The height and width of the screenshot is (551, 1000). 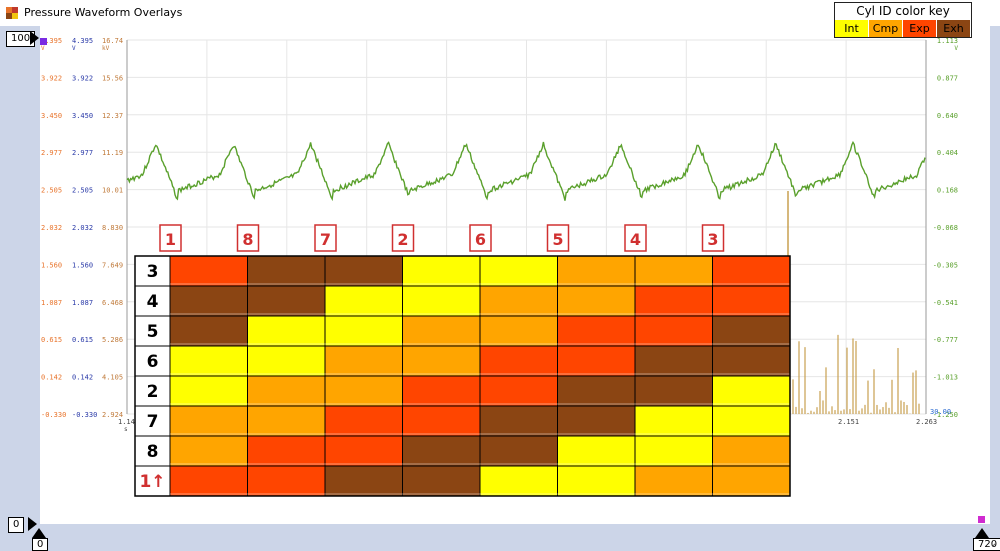 I want to click on pressure-waveform-trace, so click(x=526, y=171).